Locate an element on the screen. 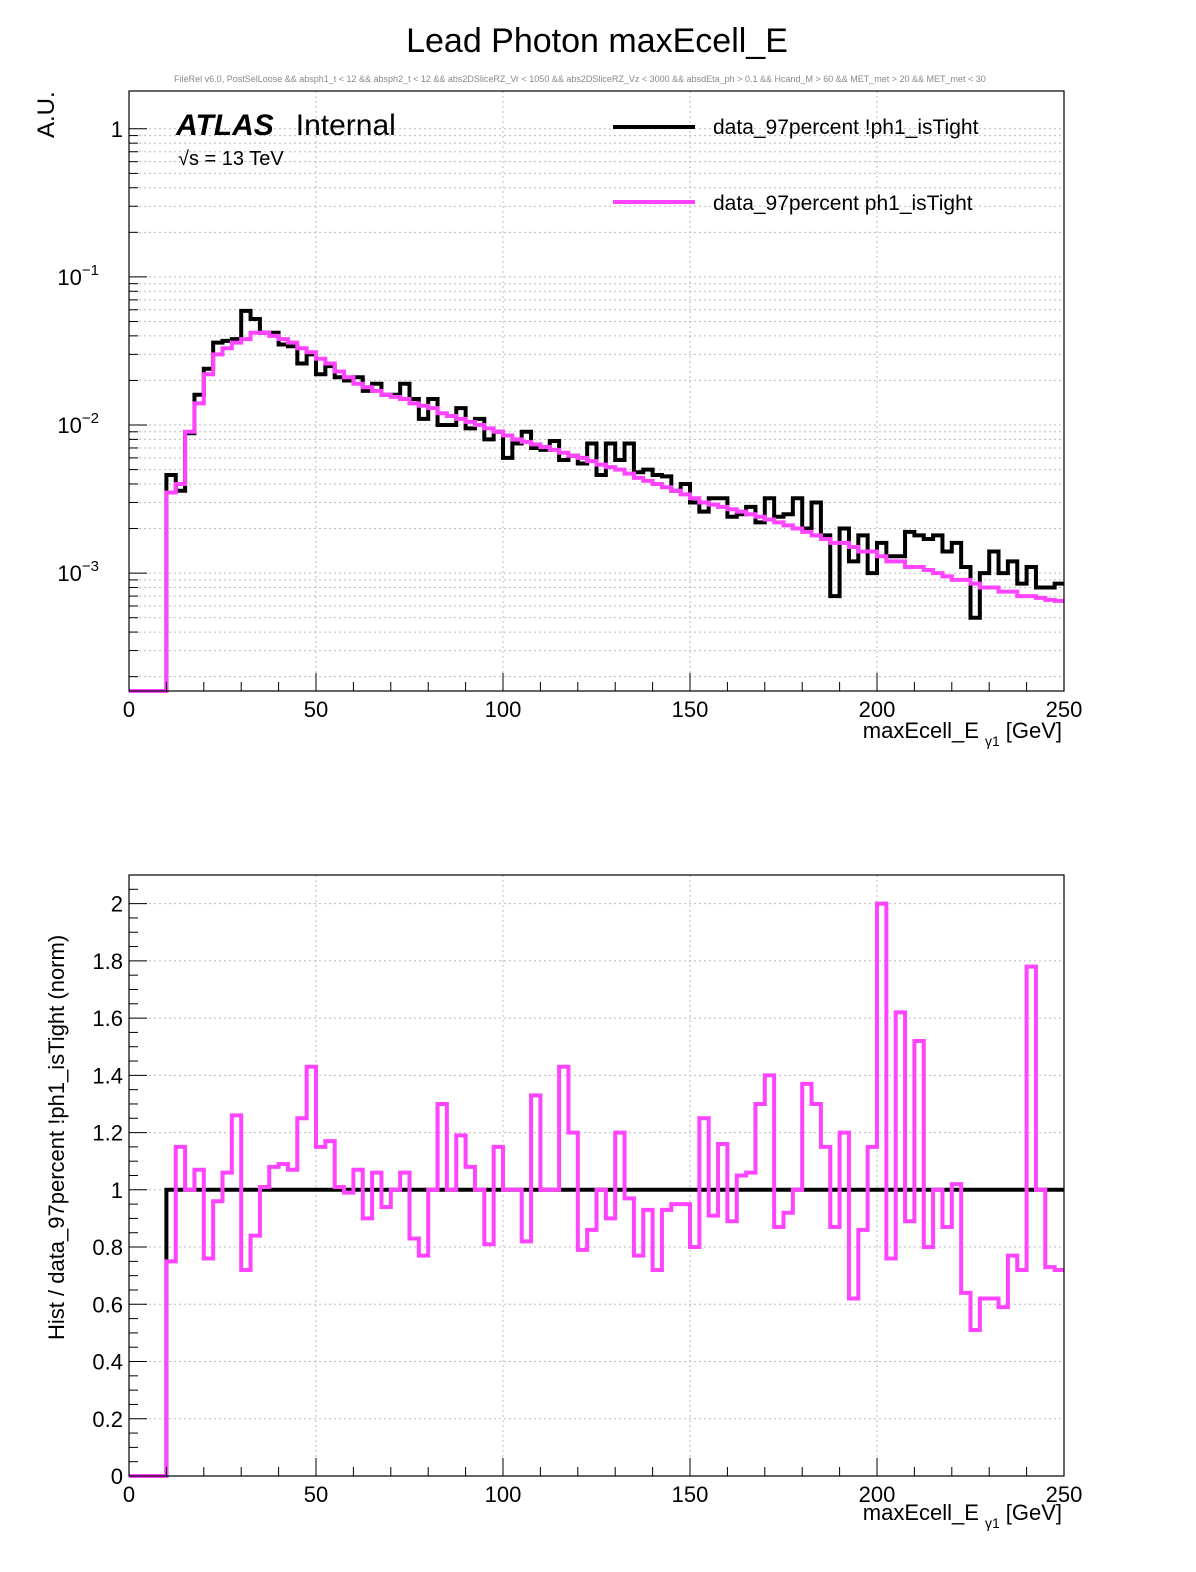 This screenshot has width=1196, height=1572. top-x-tick-label: 100 is located at coordinates (503, 709).